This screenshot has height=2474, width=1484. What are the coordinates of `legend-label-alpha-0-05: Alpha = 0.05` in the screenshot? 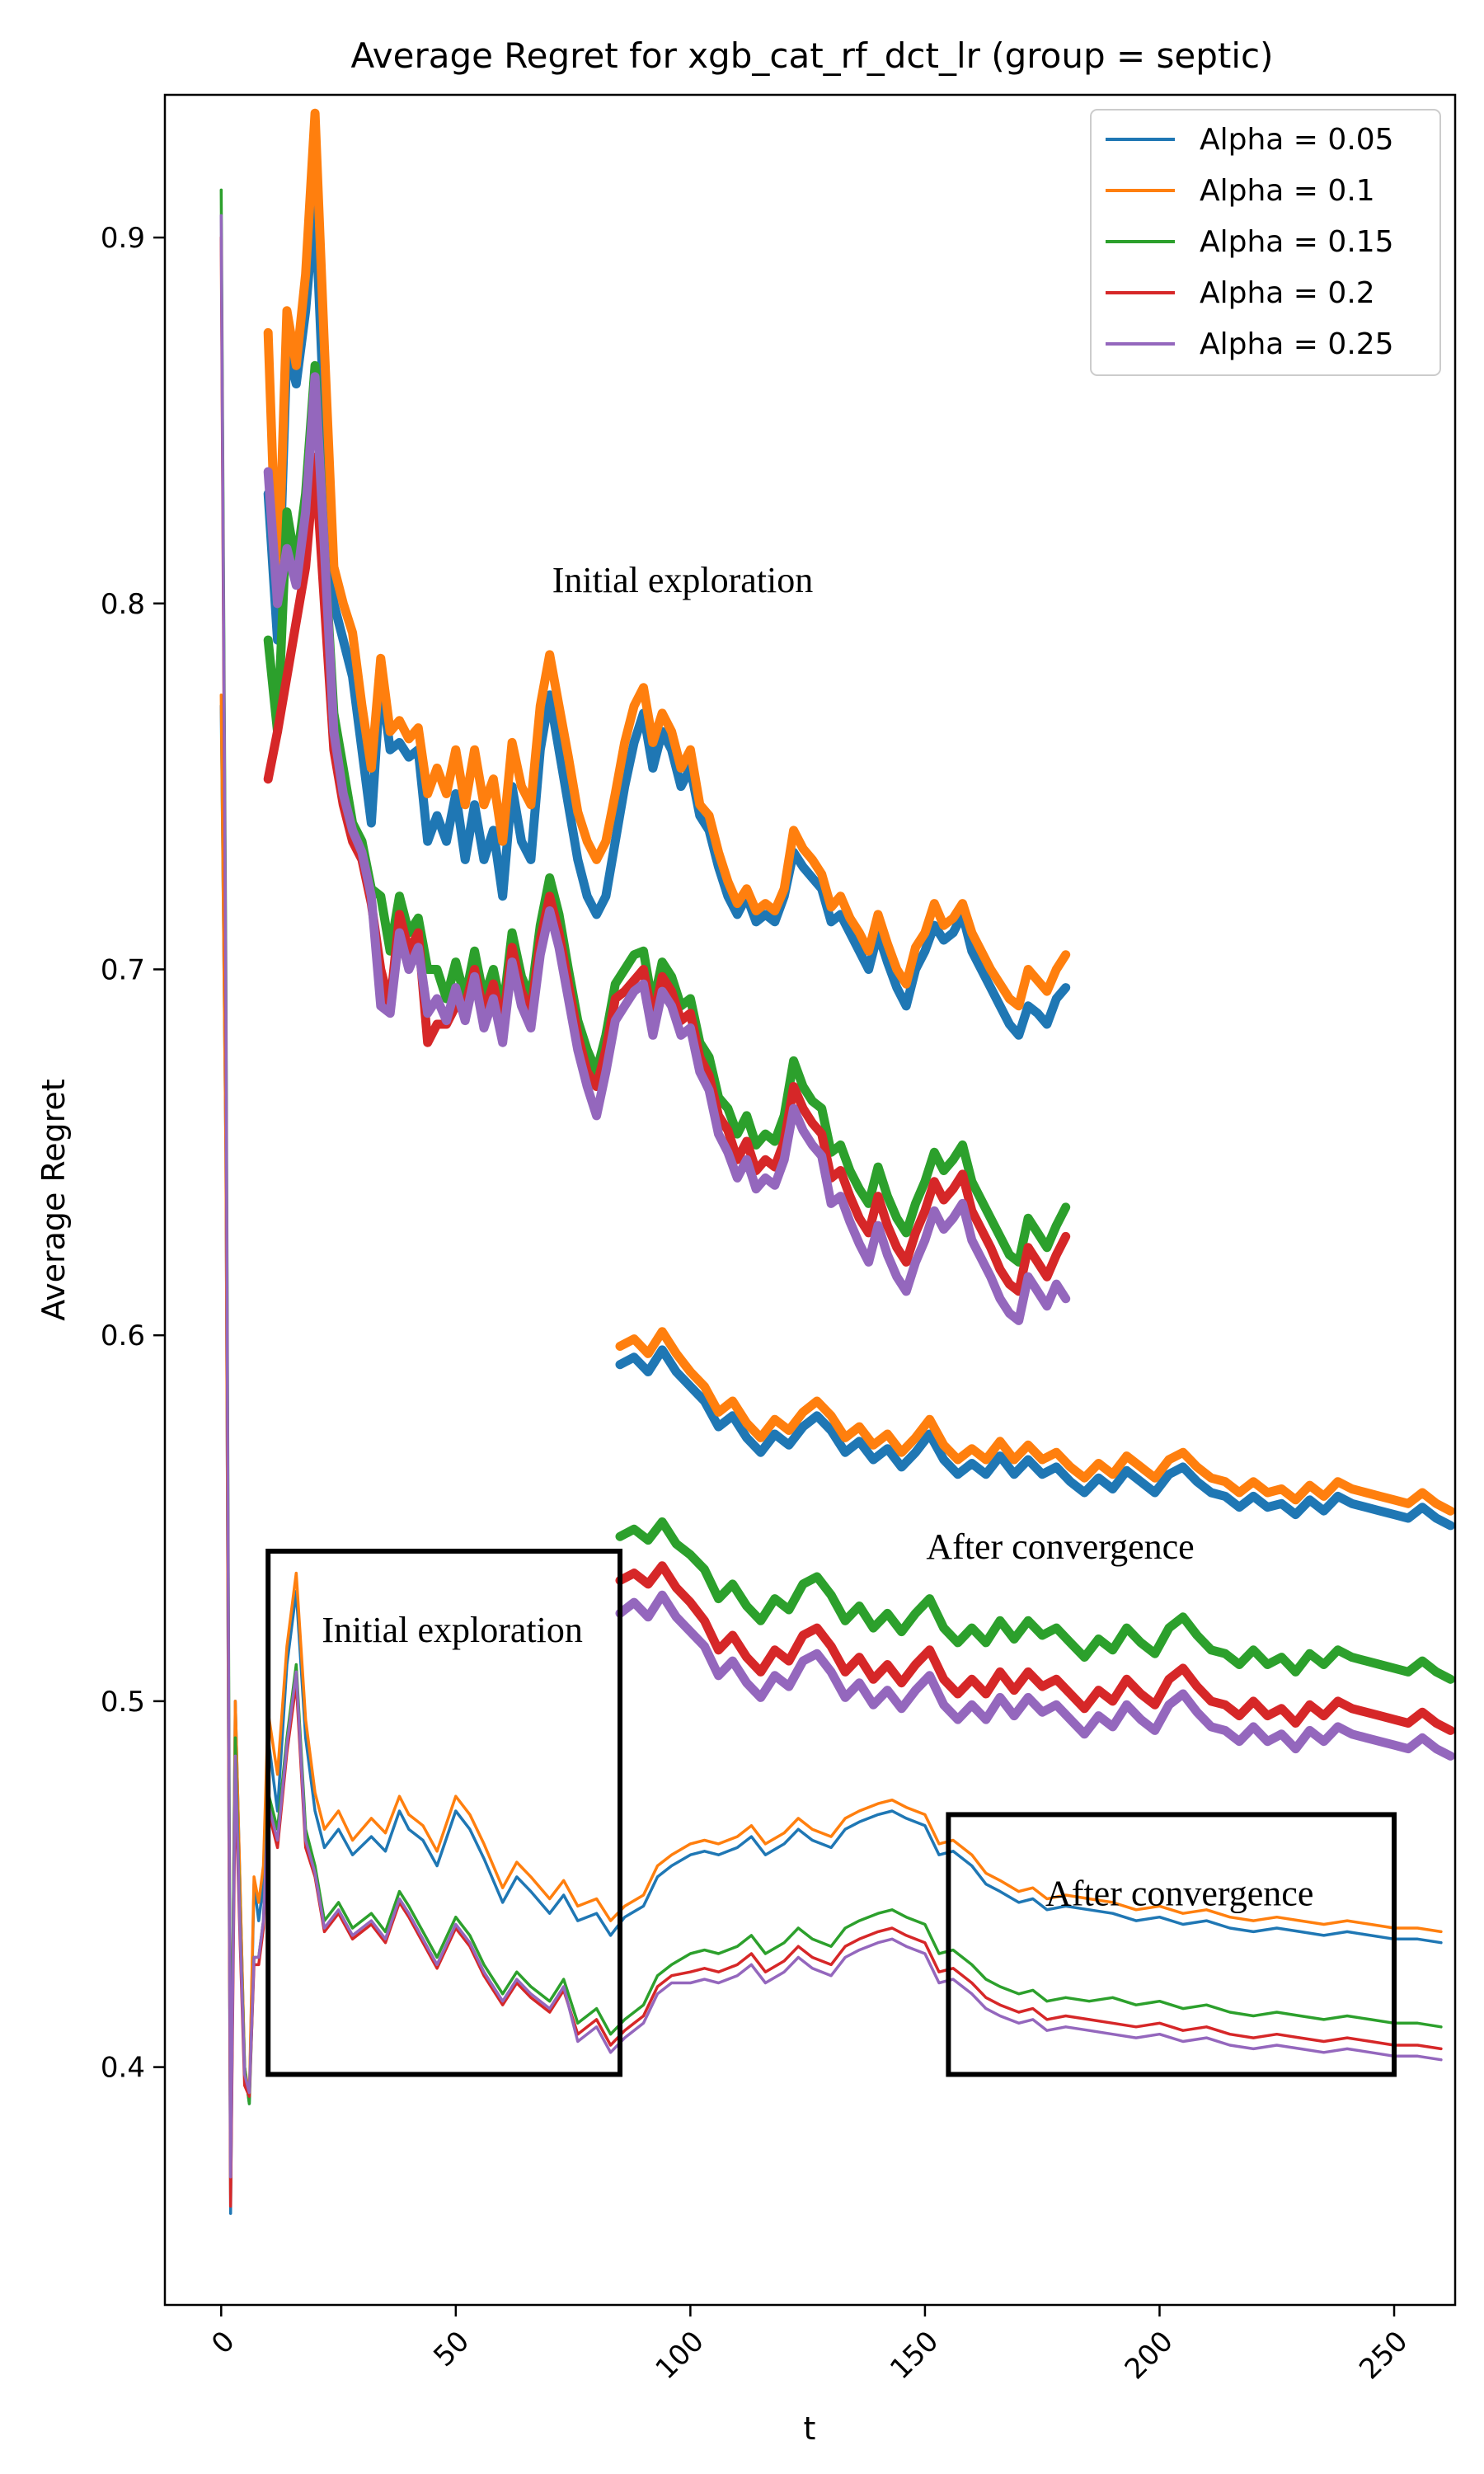 It's located at (1297, 140).